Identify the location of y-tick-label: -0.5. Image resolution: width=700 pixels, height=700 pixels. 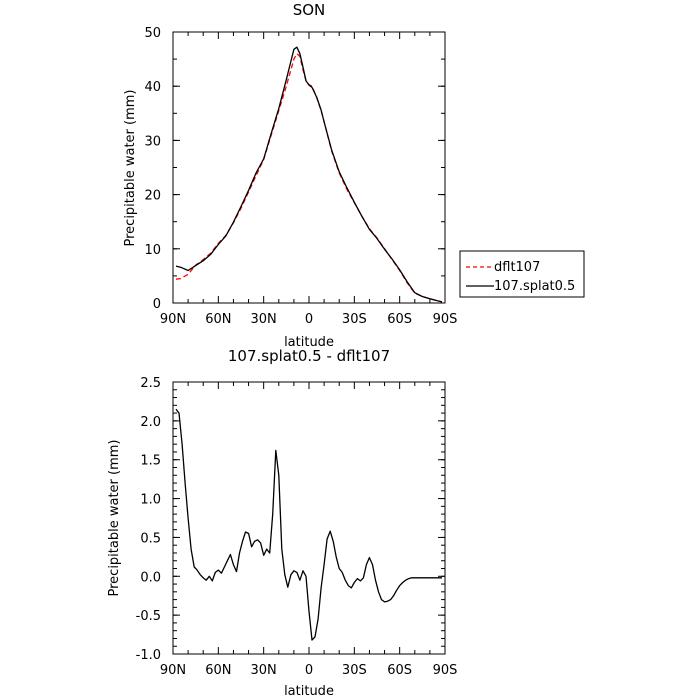
(148, 616).